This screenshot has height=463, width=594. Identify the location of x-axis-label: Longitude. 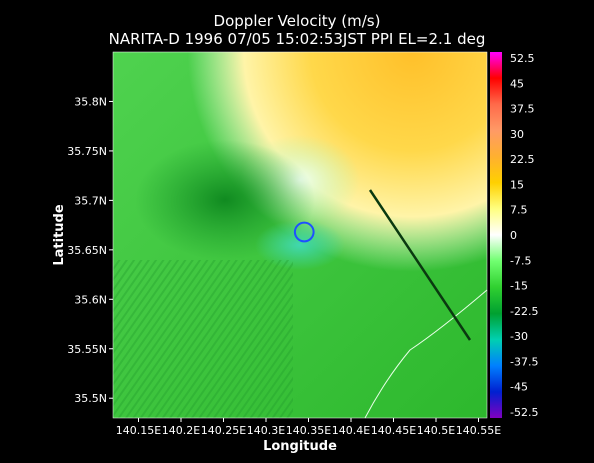
(300, 446).